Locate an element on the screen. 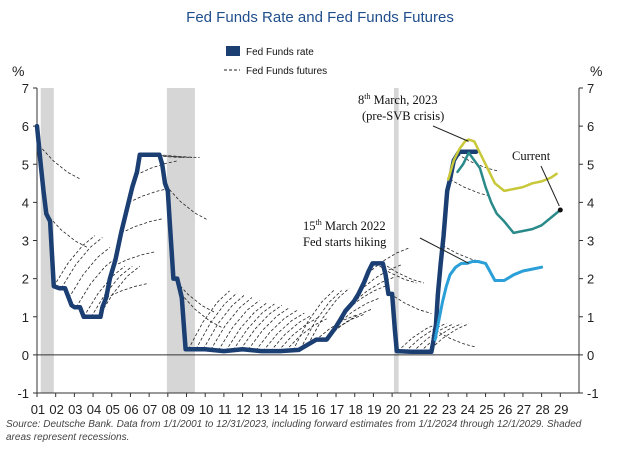  x-tick-label: 01 is located at coordinates (38, 409).